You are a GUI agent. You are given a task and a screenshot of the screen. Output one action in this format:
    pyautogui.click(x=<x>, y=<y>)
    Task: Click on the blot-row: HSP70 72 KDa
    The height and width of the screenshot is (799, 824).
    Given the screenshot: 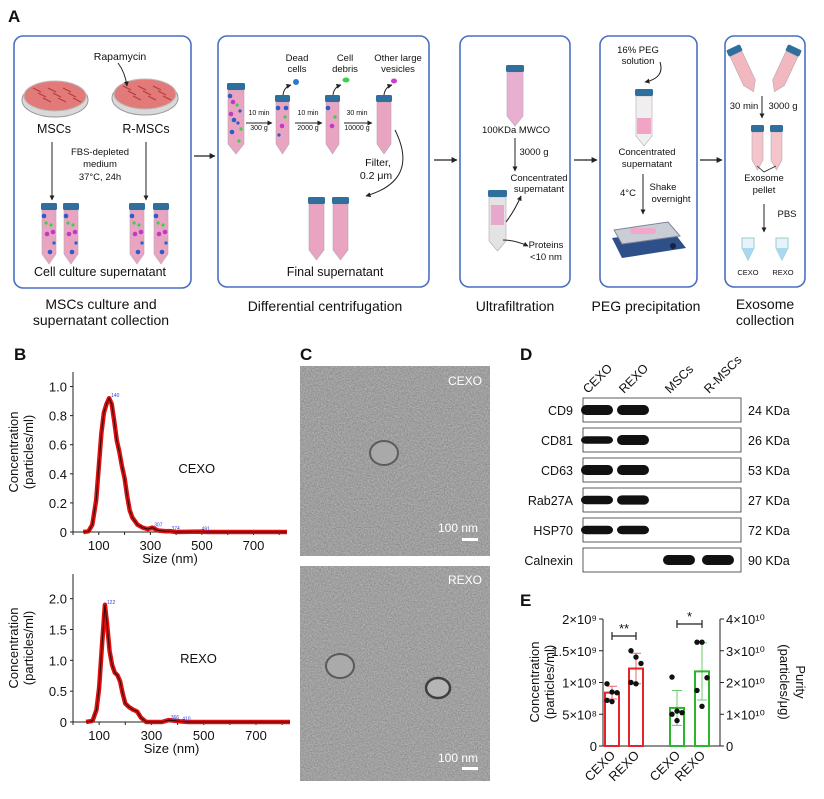 What is the action you would take?
    pyautogui.click(x=661, y=530)
    